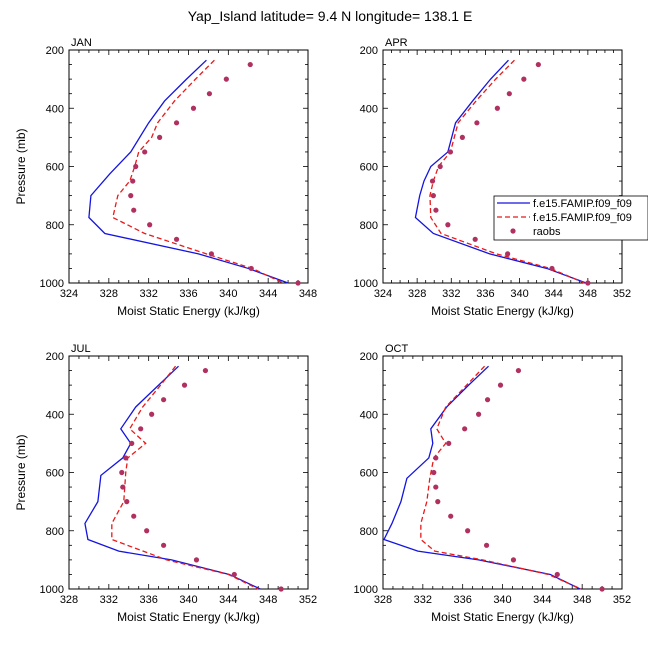  What do you see at coordinates (582, 204) in the screenshot?
I see `legend-label-model-1: f.e15.FAMIP.f09_f09` at bounding box center [582, 204].